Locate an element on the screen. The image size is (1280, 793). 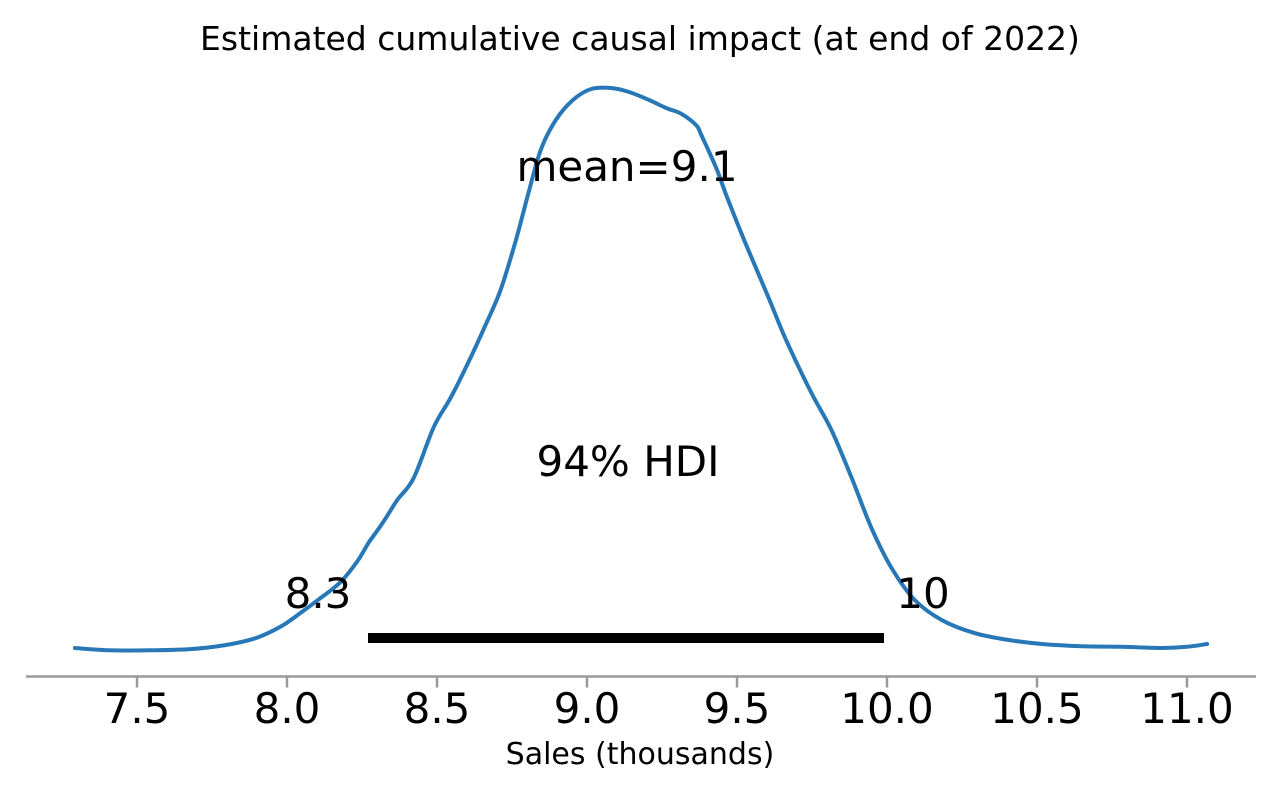
hdi-annotation: 94% HDI is located at coordinates (628, 461).